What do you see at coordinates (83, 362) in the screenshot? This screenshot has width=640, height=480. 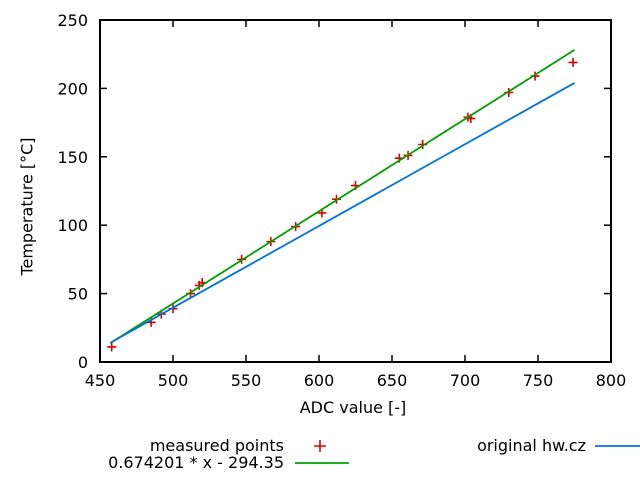 I see `y-tick-label: 0` at bounding box center [83, 362].